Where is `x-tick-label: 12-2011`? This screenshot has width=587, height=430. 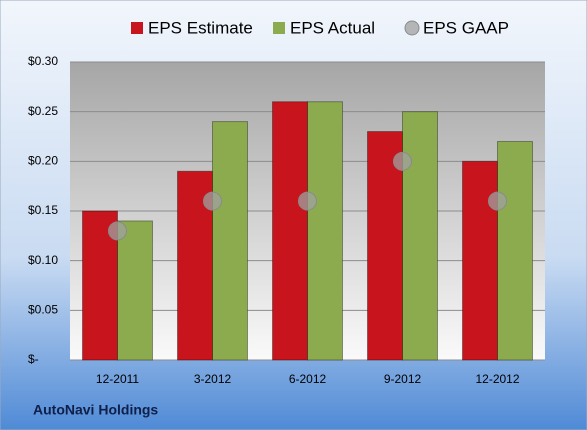
x-tick-label: 12-2011 is located at coordinates (117, 379).